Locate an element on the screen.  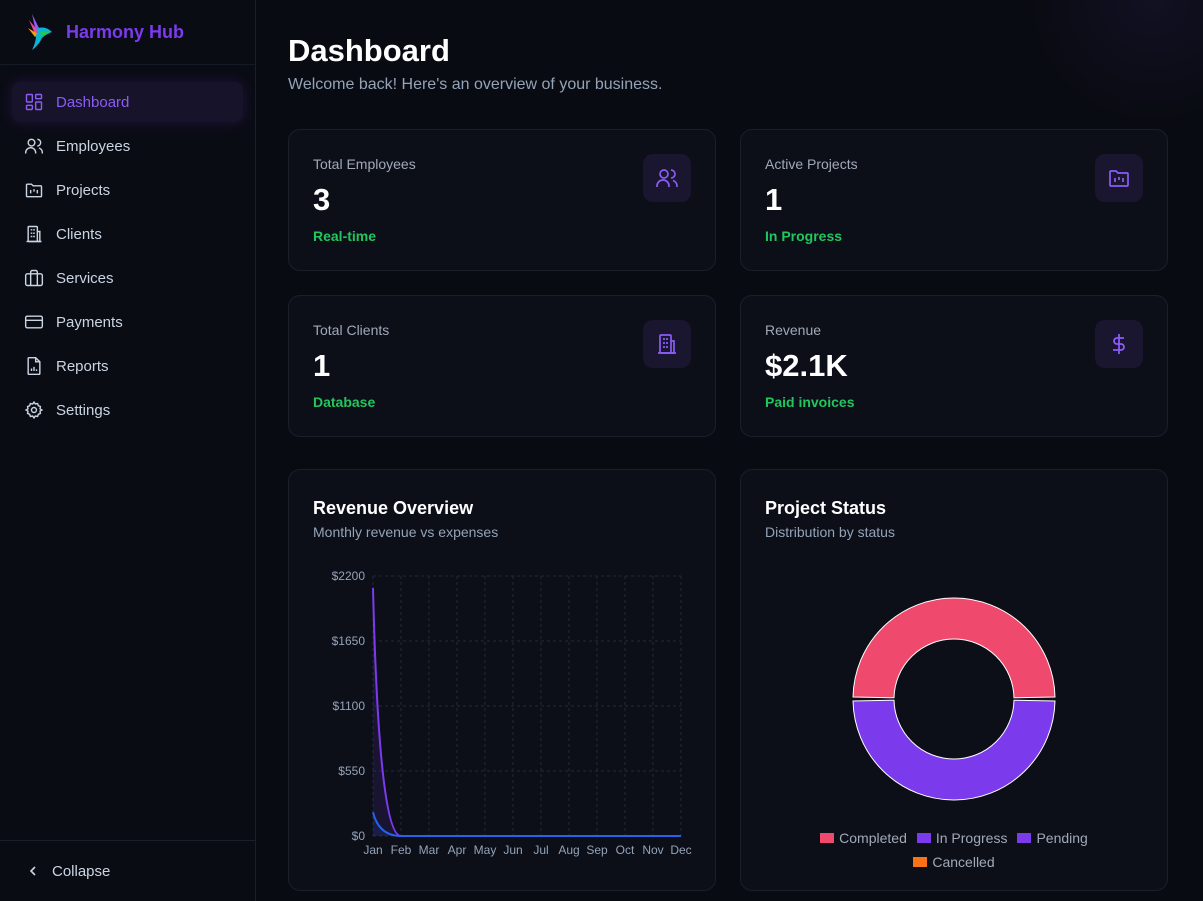
sidebar-item-label: Employees is located at coordinates (93, 146).